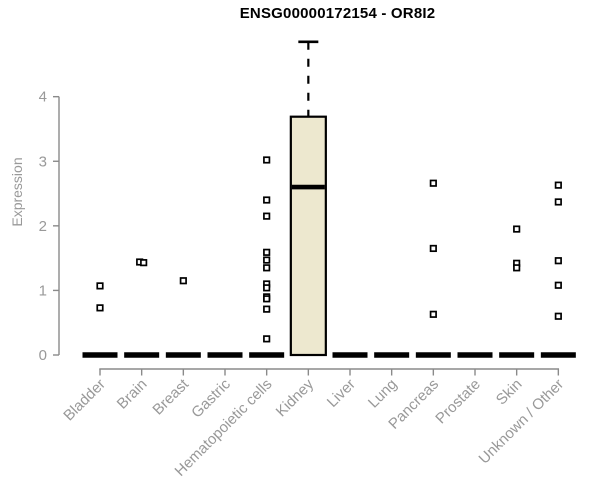  I want to click on y-tick-label: 3, so click(43, 161).